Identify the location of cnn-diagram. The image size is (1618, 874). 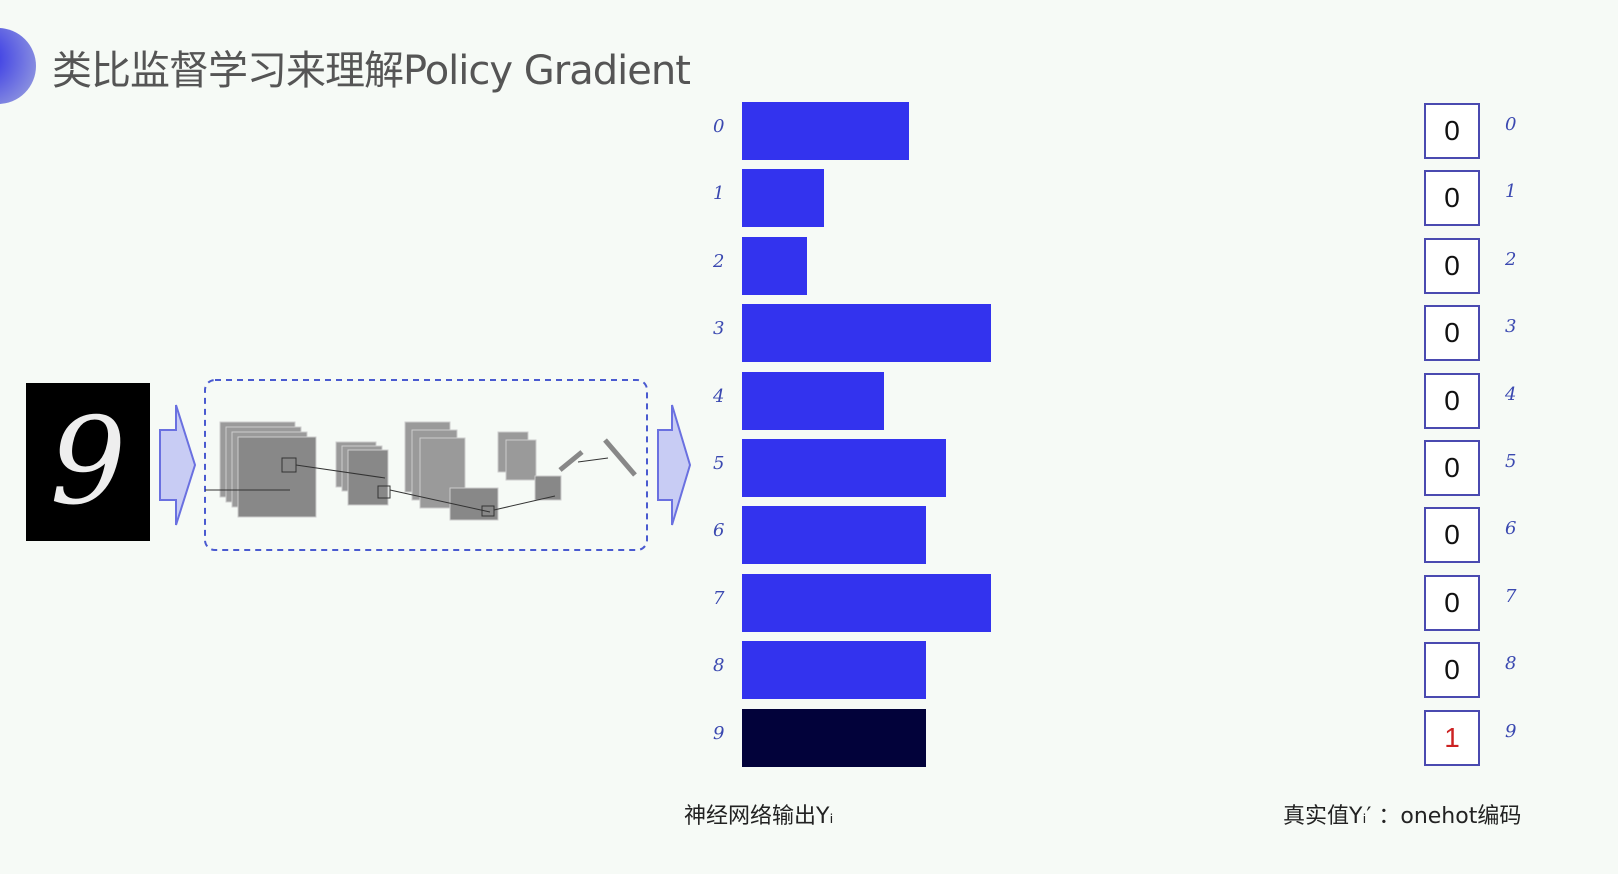
(425, 465).